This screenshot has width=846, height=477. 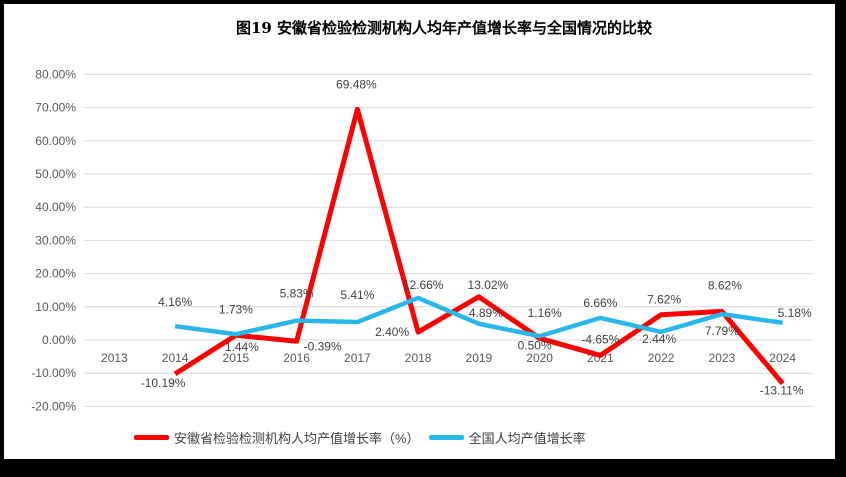 What do you see at coordinates (600, 303) in the screenshot?
I see `data-label: 6.66%` at bounding box center [600, 303].